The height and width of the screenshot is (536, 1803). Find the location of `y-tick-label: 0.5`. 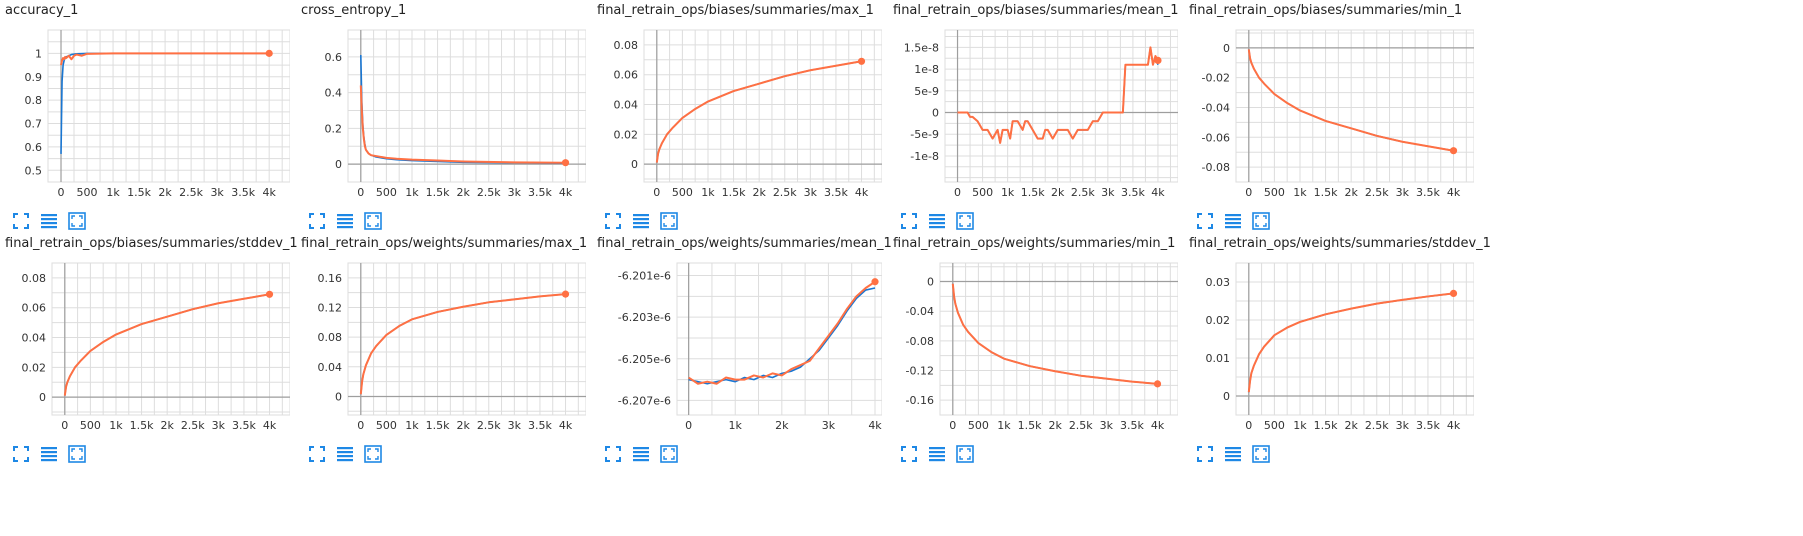

y-tick-label: 0.5 is located at coordinates (34, 170).